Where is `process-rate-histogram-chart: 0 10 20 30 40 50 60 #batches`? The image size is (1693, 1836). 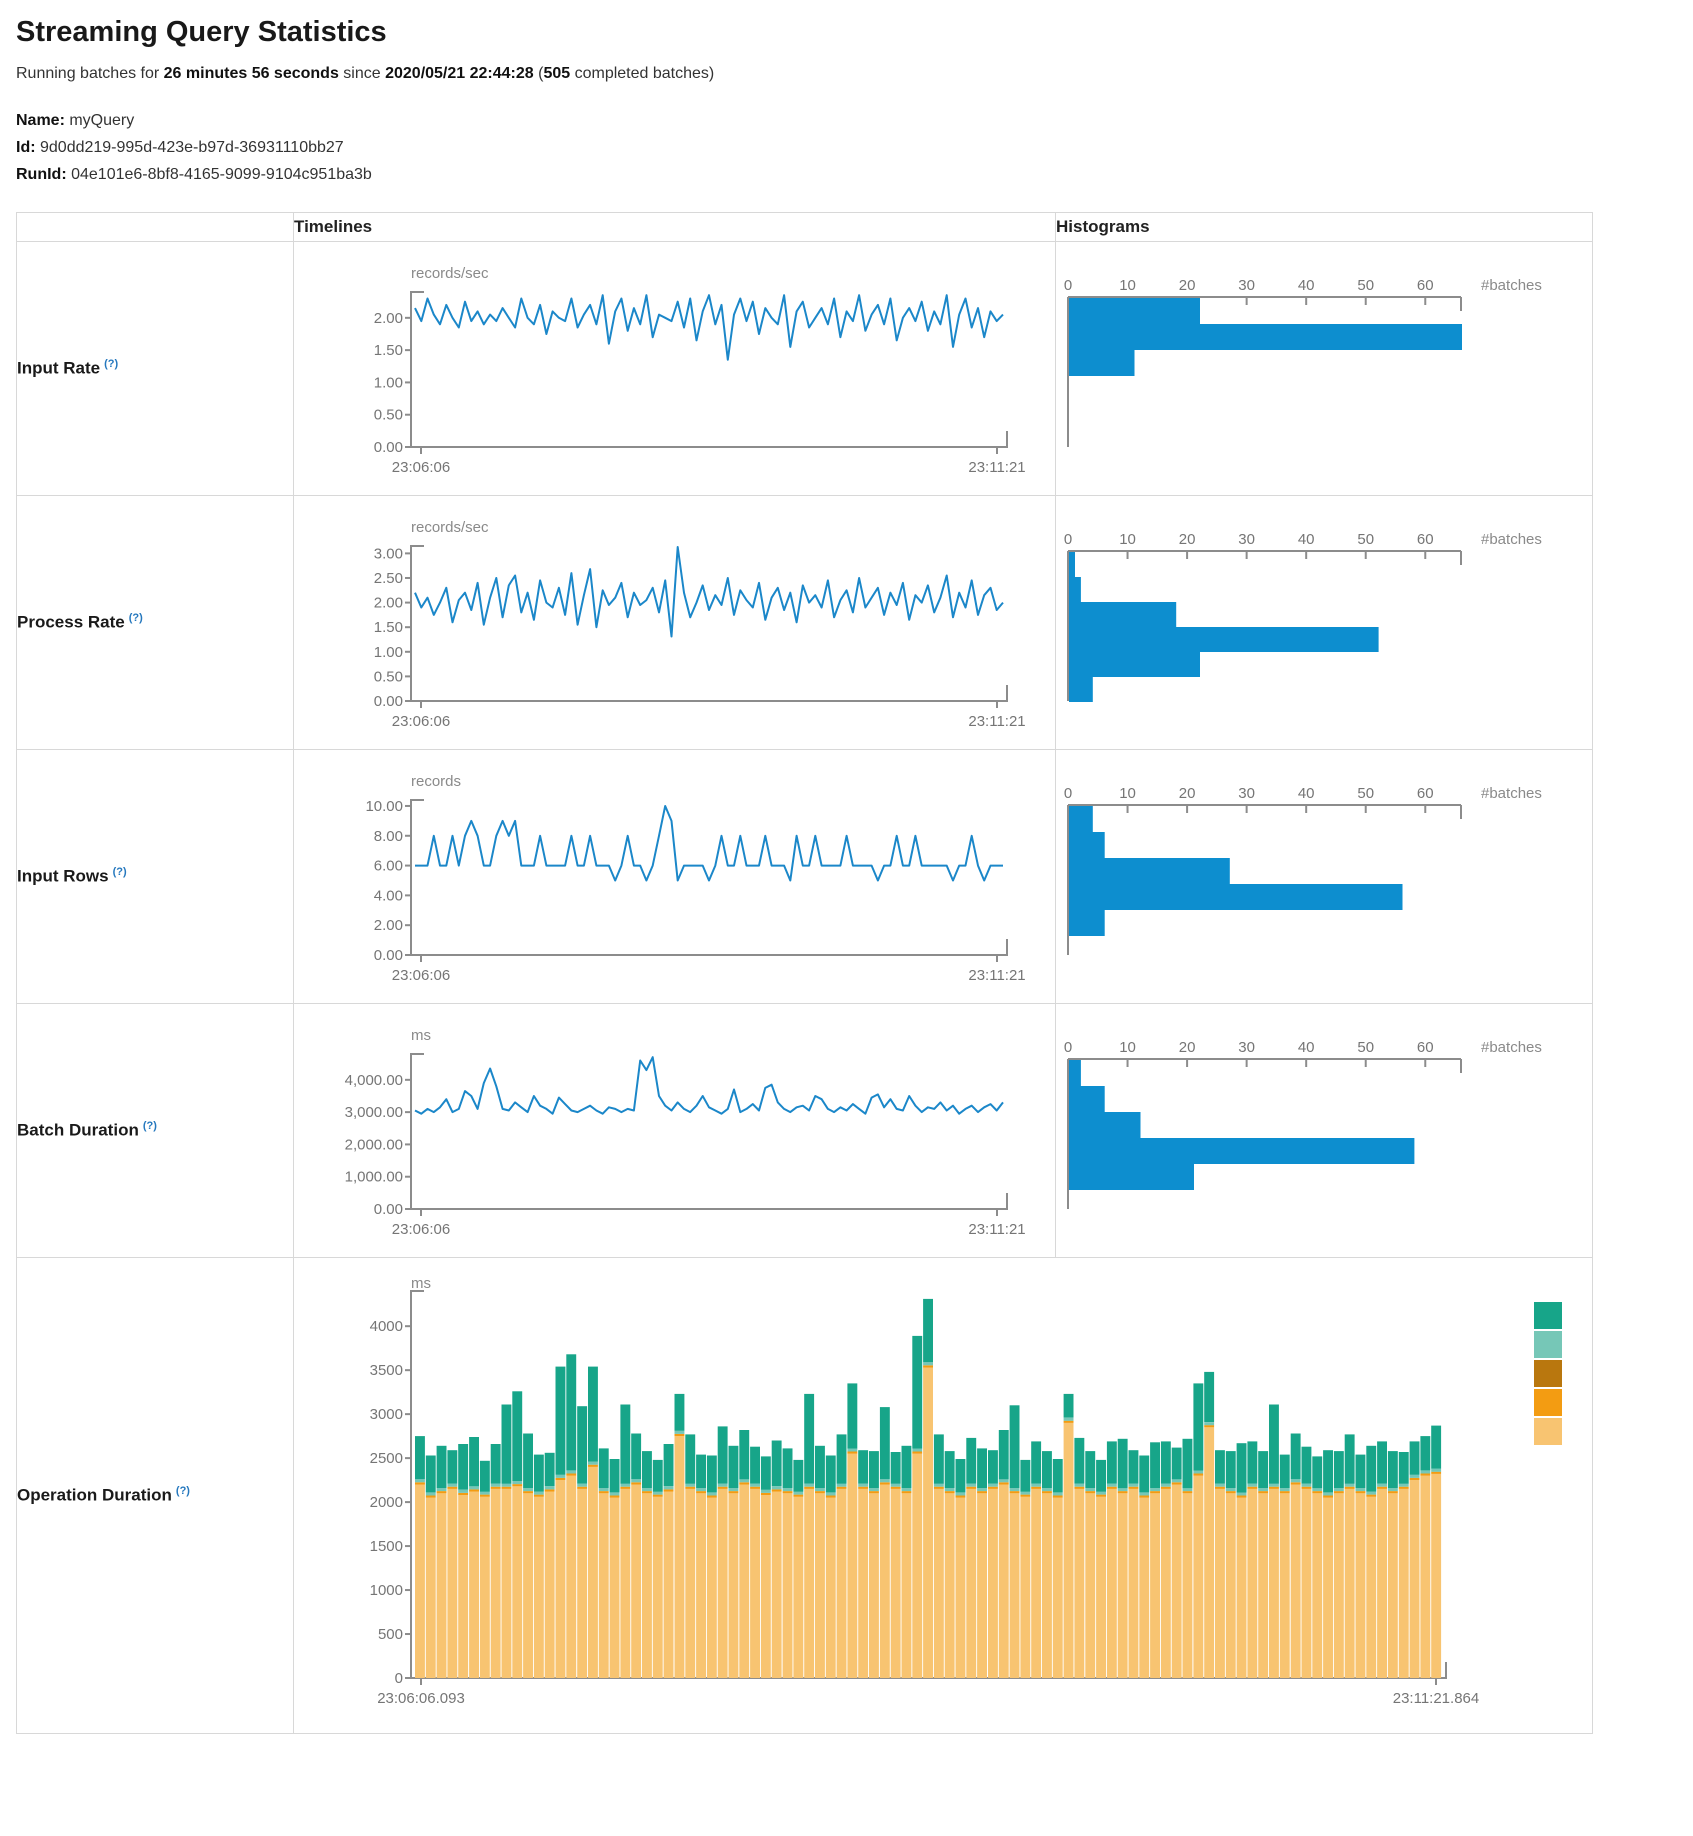 process-rate-histogram-chart: 0 10 20 30 40 50 60 #batches is located at coordinates (1303, 616).